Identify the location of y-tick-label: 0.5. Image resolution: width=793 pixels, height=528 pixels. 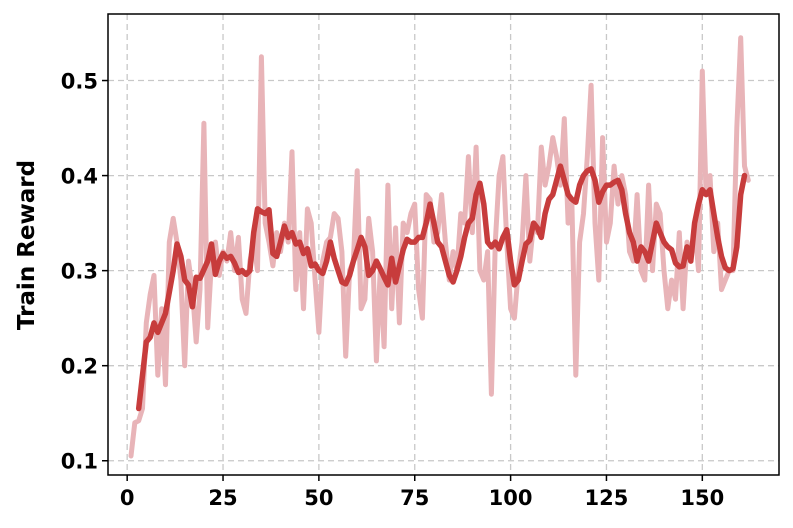
(79, 82).